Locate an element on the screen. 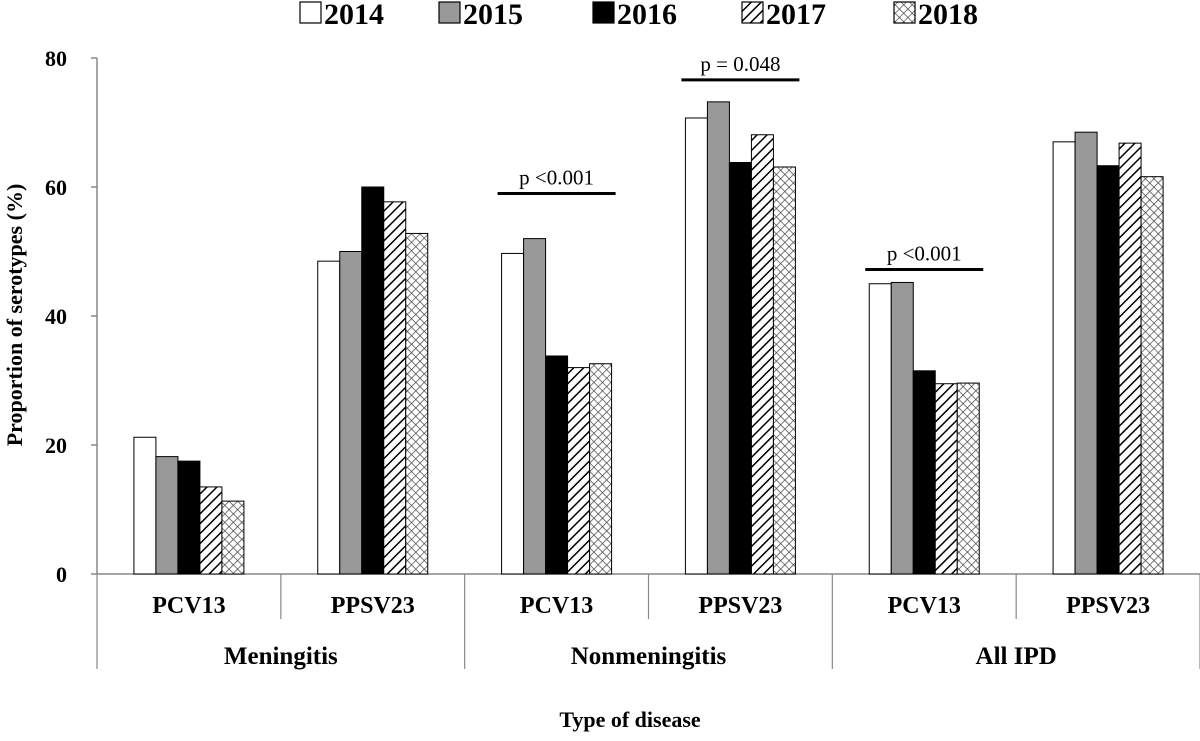 Image resolution: width=1200 pixels, height=741 pixels. y-tick-label: 60 is located at coordinates (56, 187).